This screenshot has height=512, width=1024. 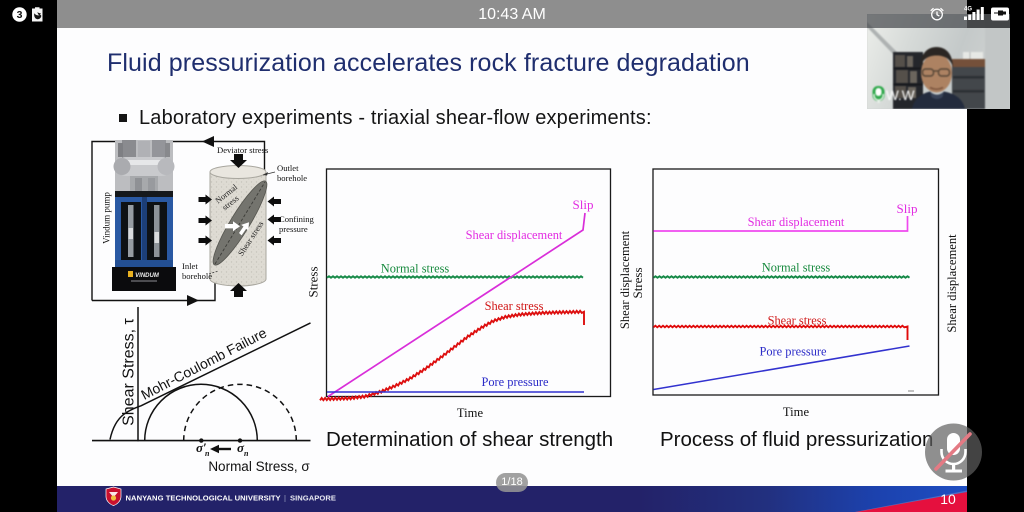 I want to click on svg-text: 10, so click(x=948, y=499).